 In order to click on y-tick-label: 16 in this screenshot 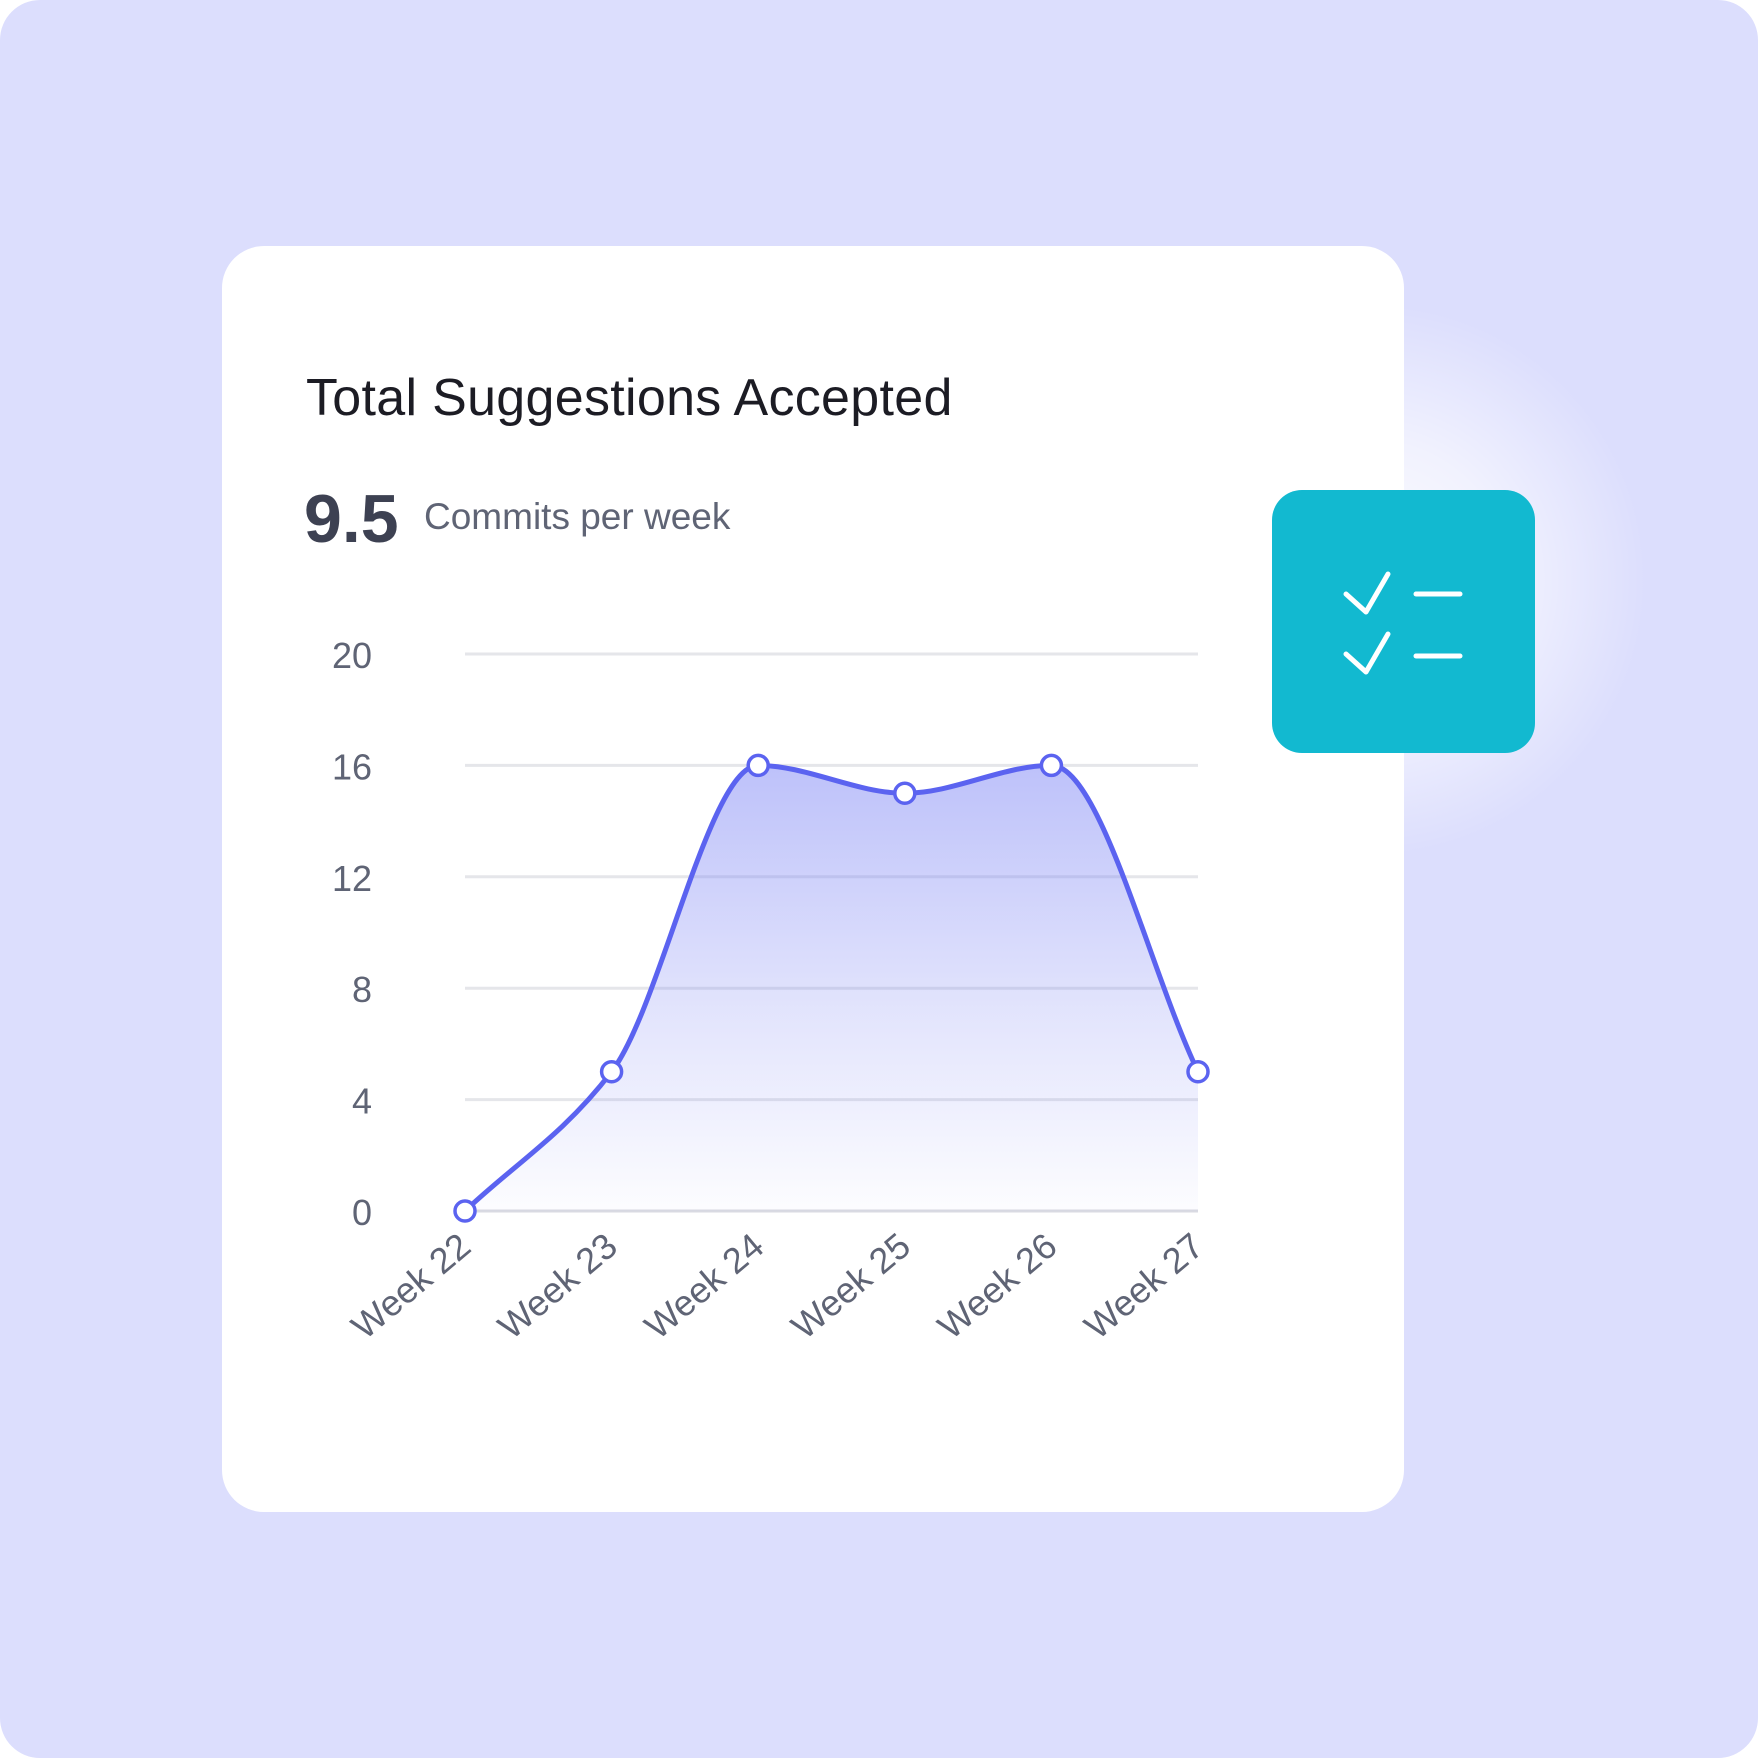, I will do `click(352, 766)`.